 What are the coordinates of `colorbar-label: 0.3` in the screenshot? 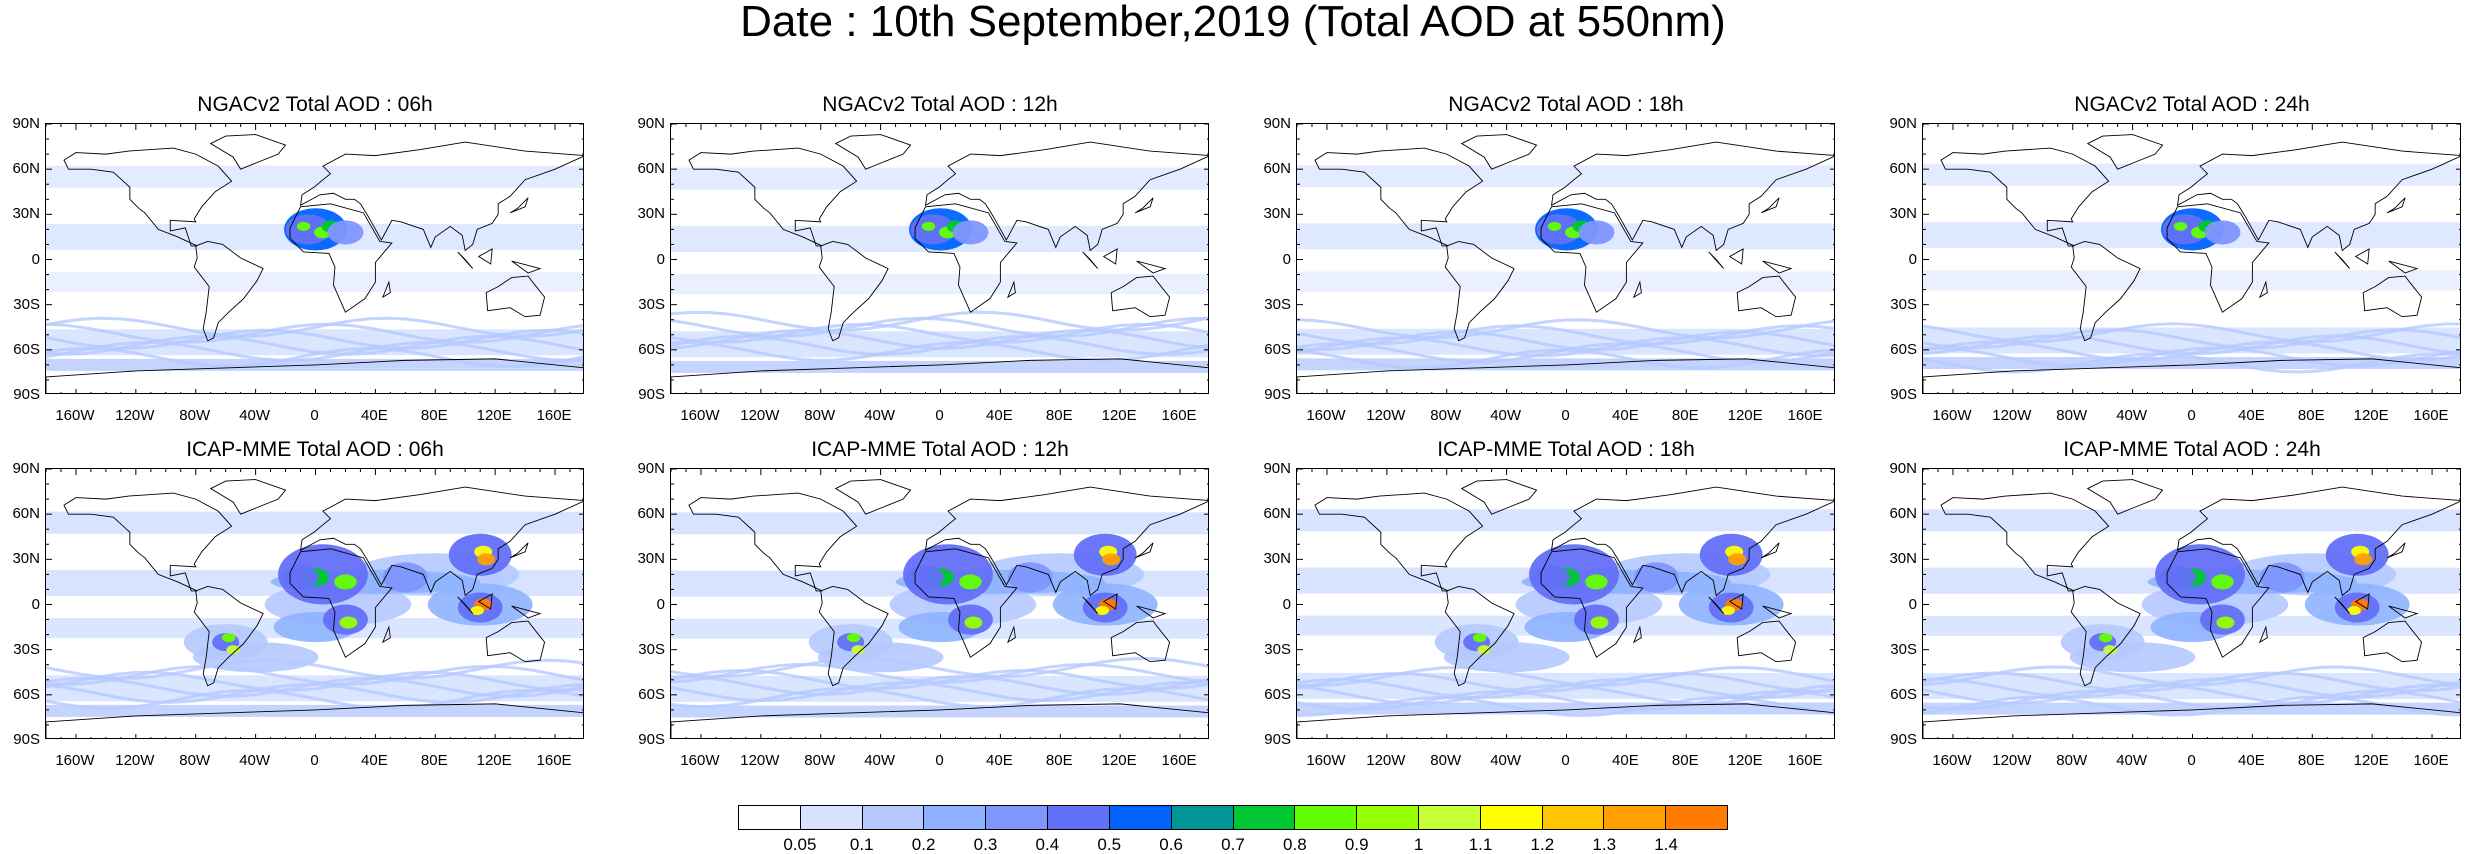 It's located at (985, 844).